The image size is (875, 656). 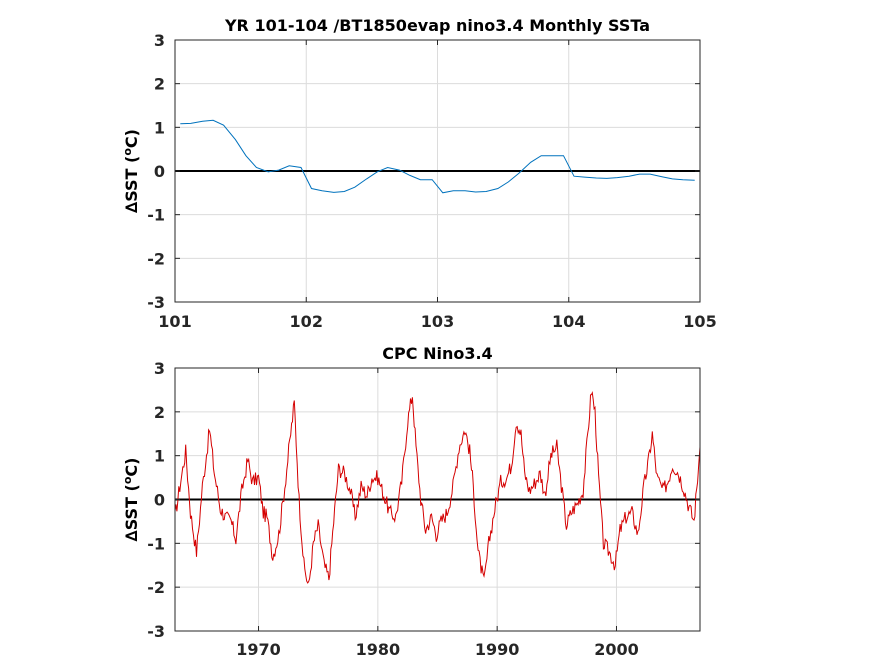 What do you see at coordinates (378, 648) in the screenshot?
I see `x-tick-label: 1980` at bounding box center [378, 648].